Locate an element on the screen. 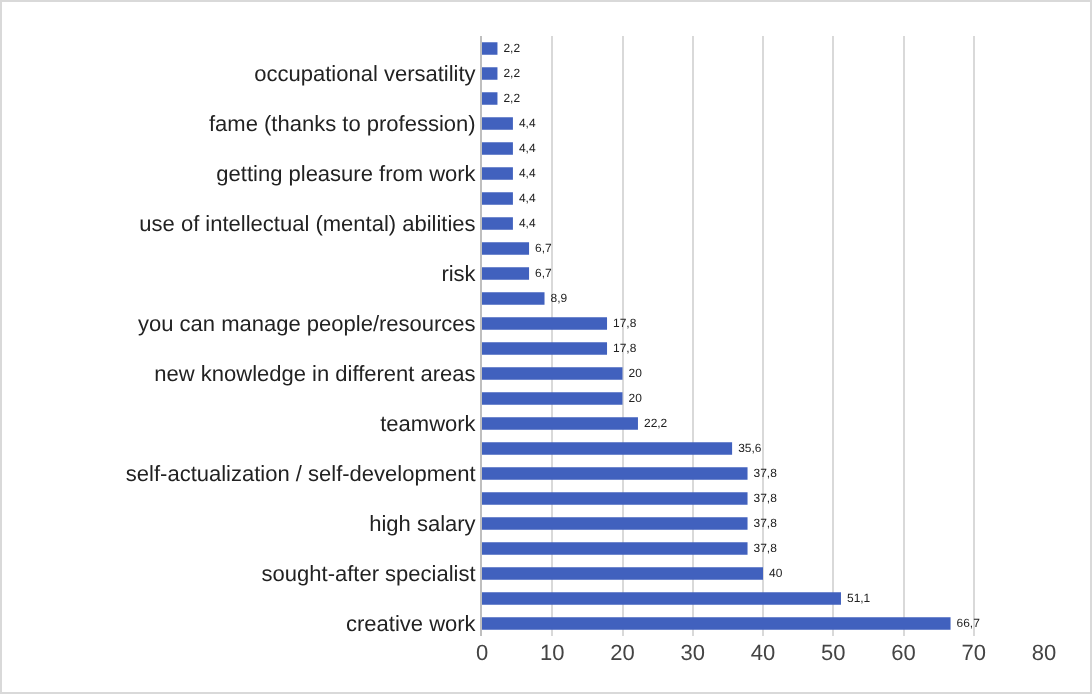 This screenshot has width=1092, height=694. y-tick-label: new knowledge in different areas is located at coordinates (315, 375).